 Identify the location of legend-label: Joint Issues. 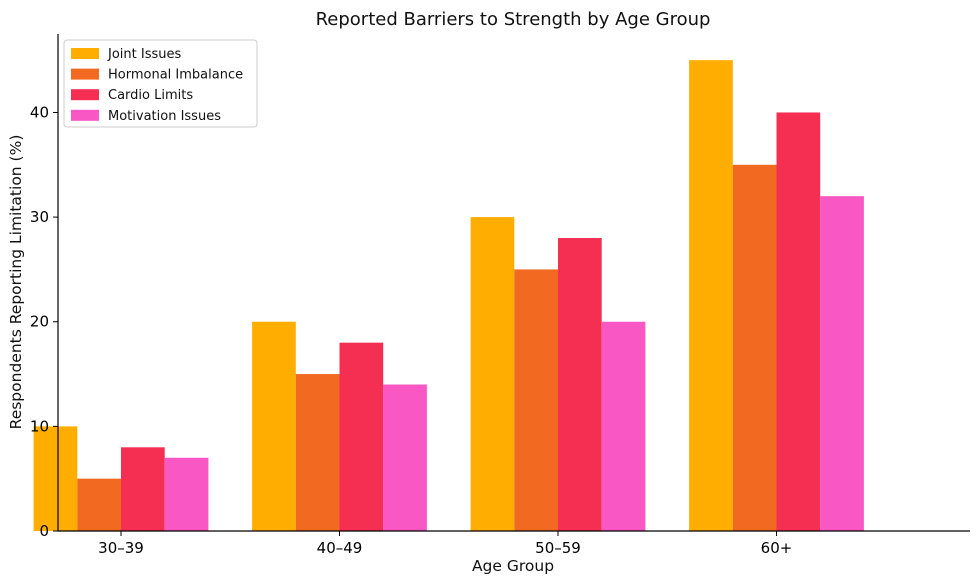
(144, 54).